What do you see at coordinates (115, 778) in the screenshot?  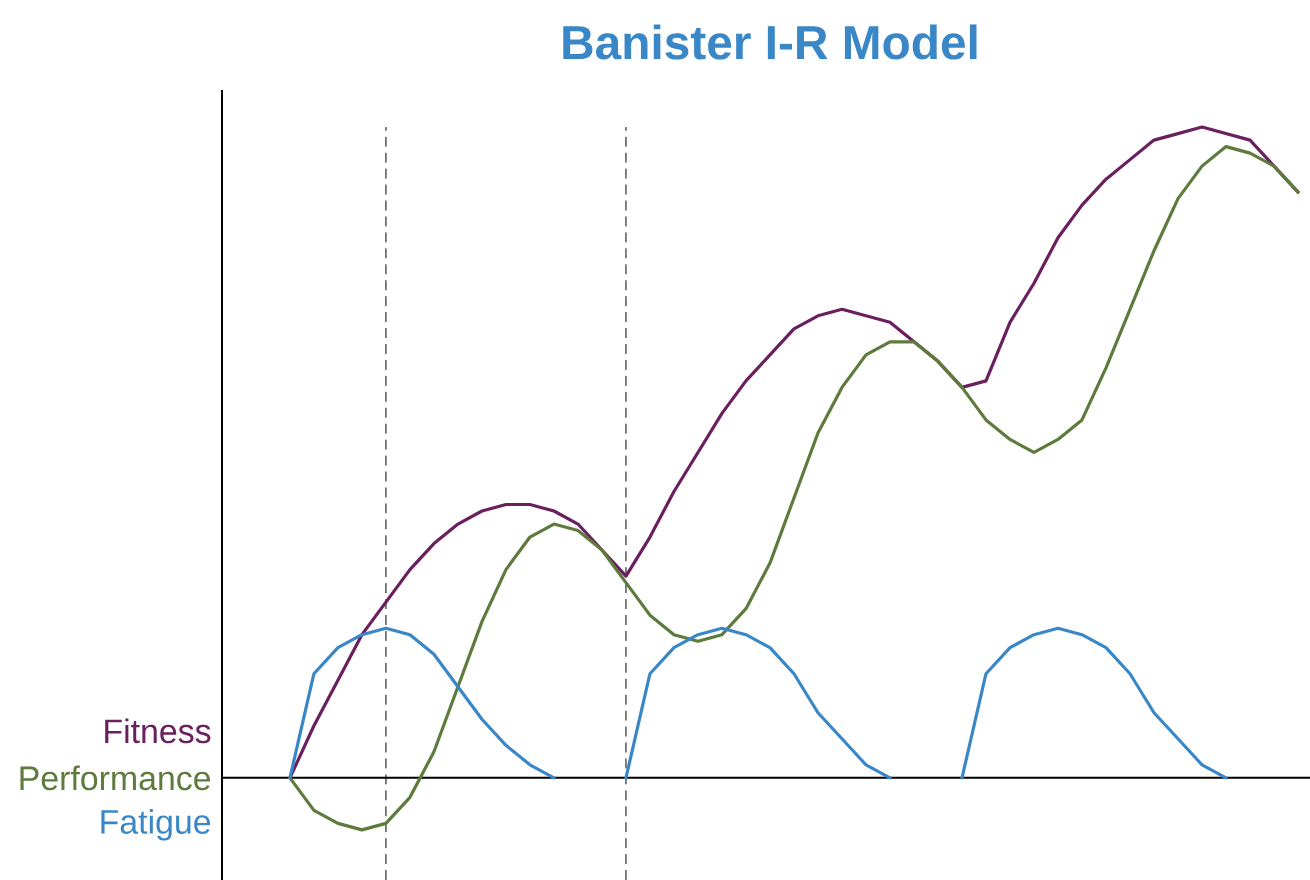 I see `text: Performance` at bounding box center [115, 778].